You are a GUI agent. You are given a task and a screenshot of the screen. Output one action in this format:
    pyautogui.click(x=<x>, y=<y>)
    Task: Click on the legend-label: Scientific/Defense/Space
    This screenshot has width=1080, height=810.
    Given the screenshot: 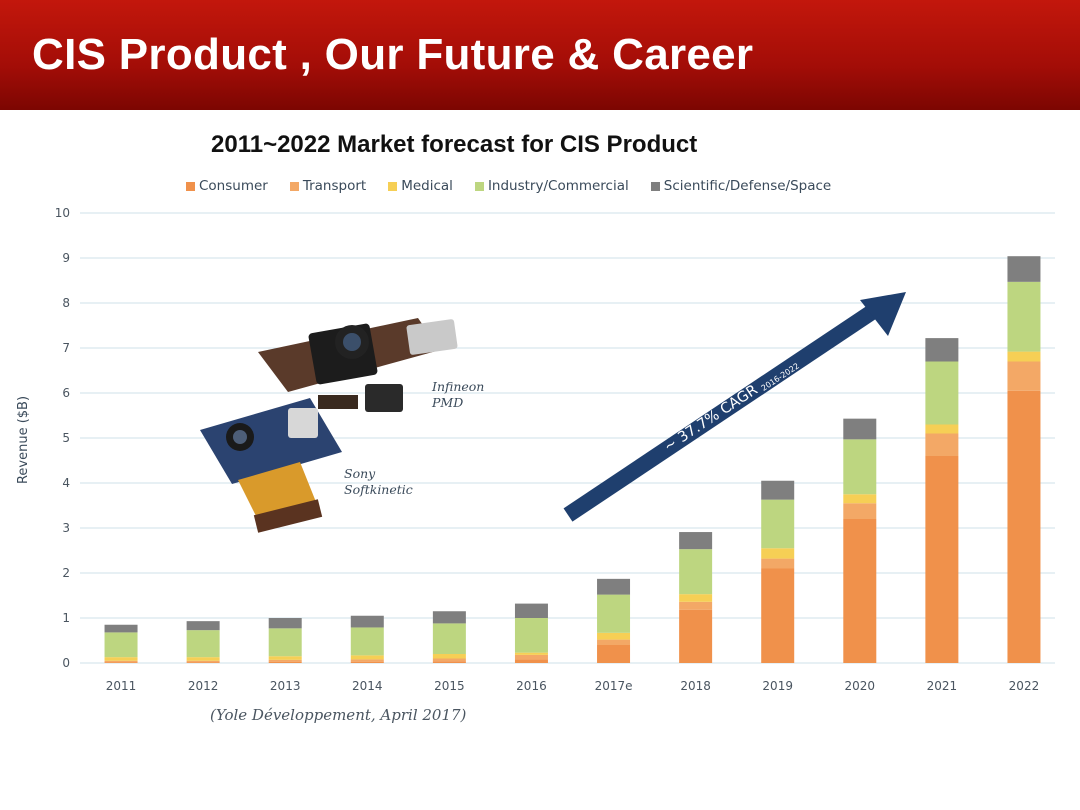 What is the action you would take?
    pyautogui.click(x=747, y=186)
    